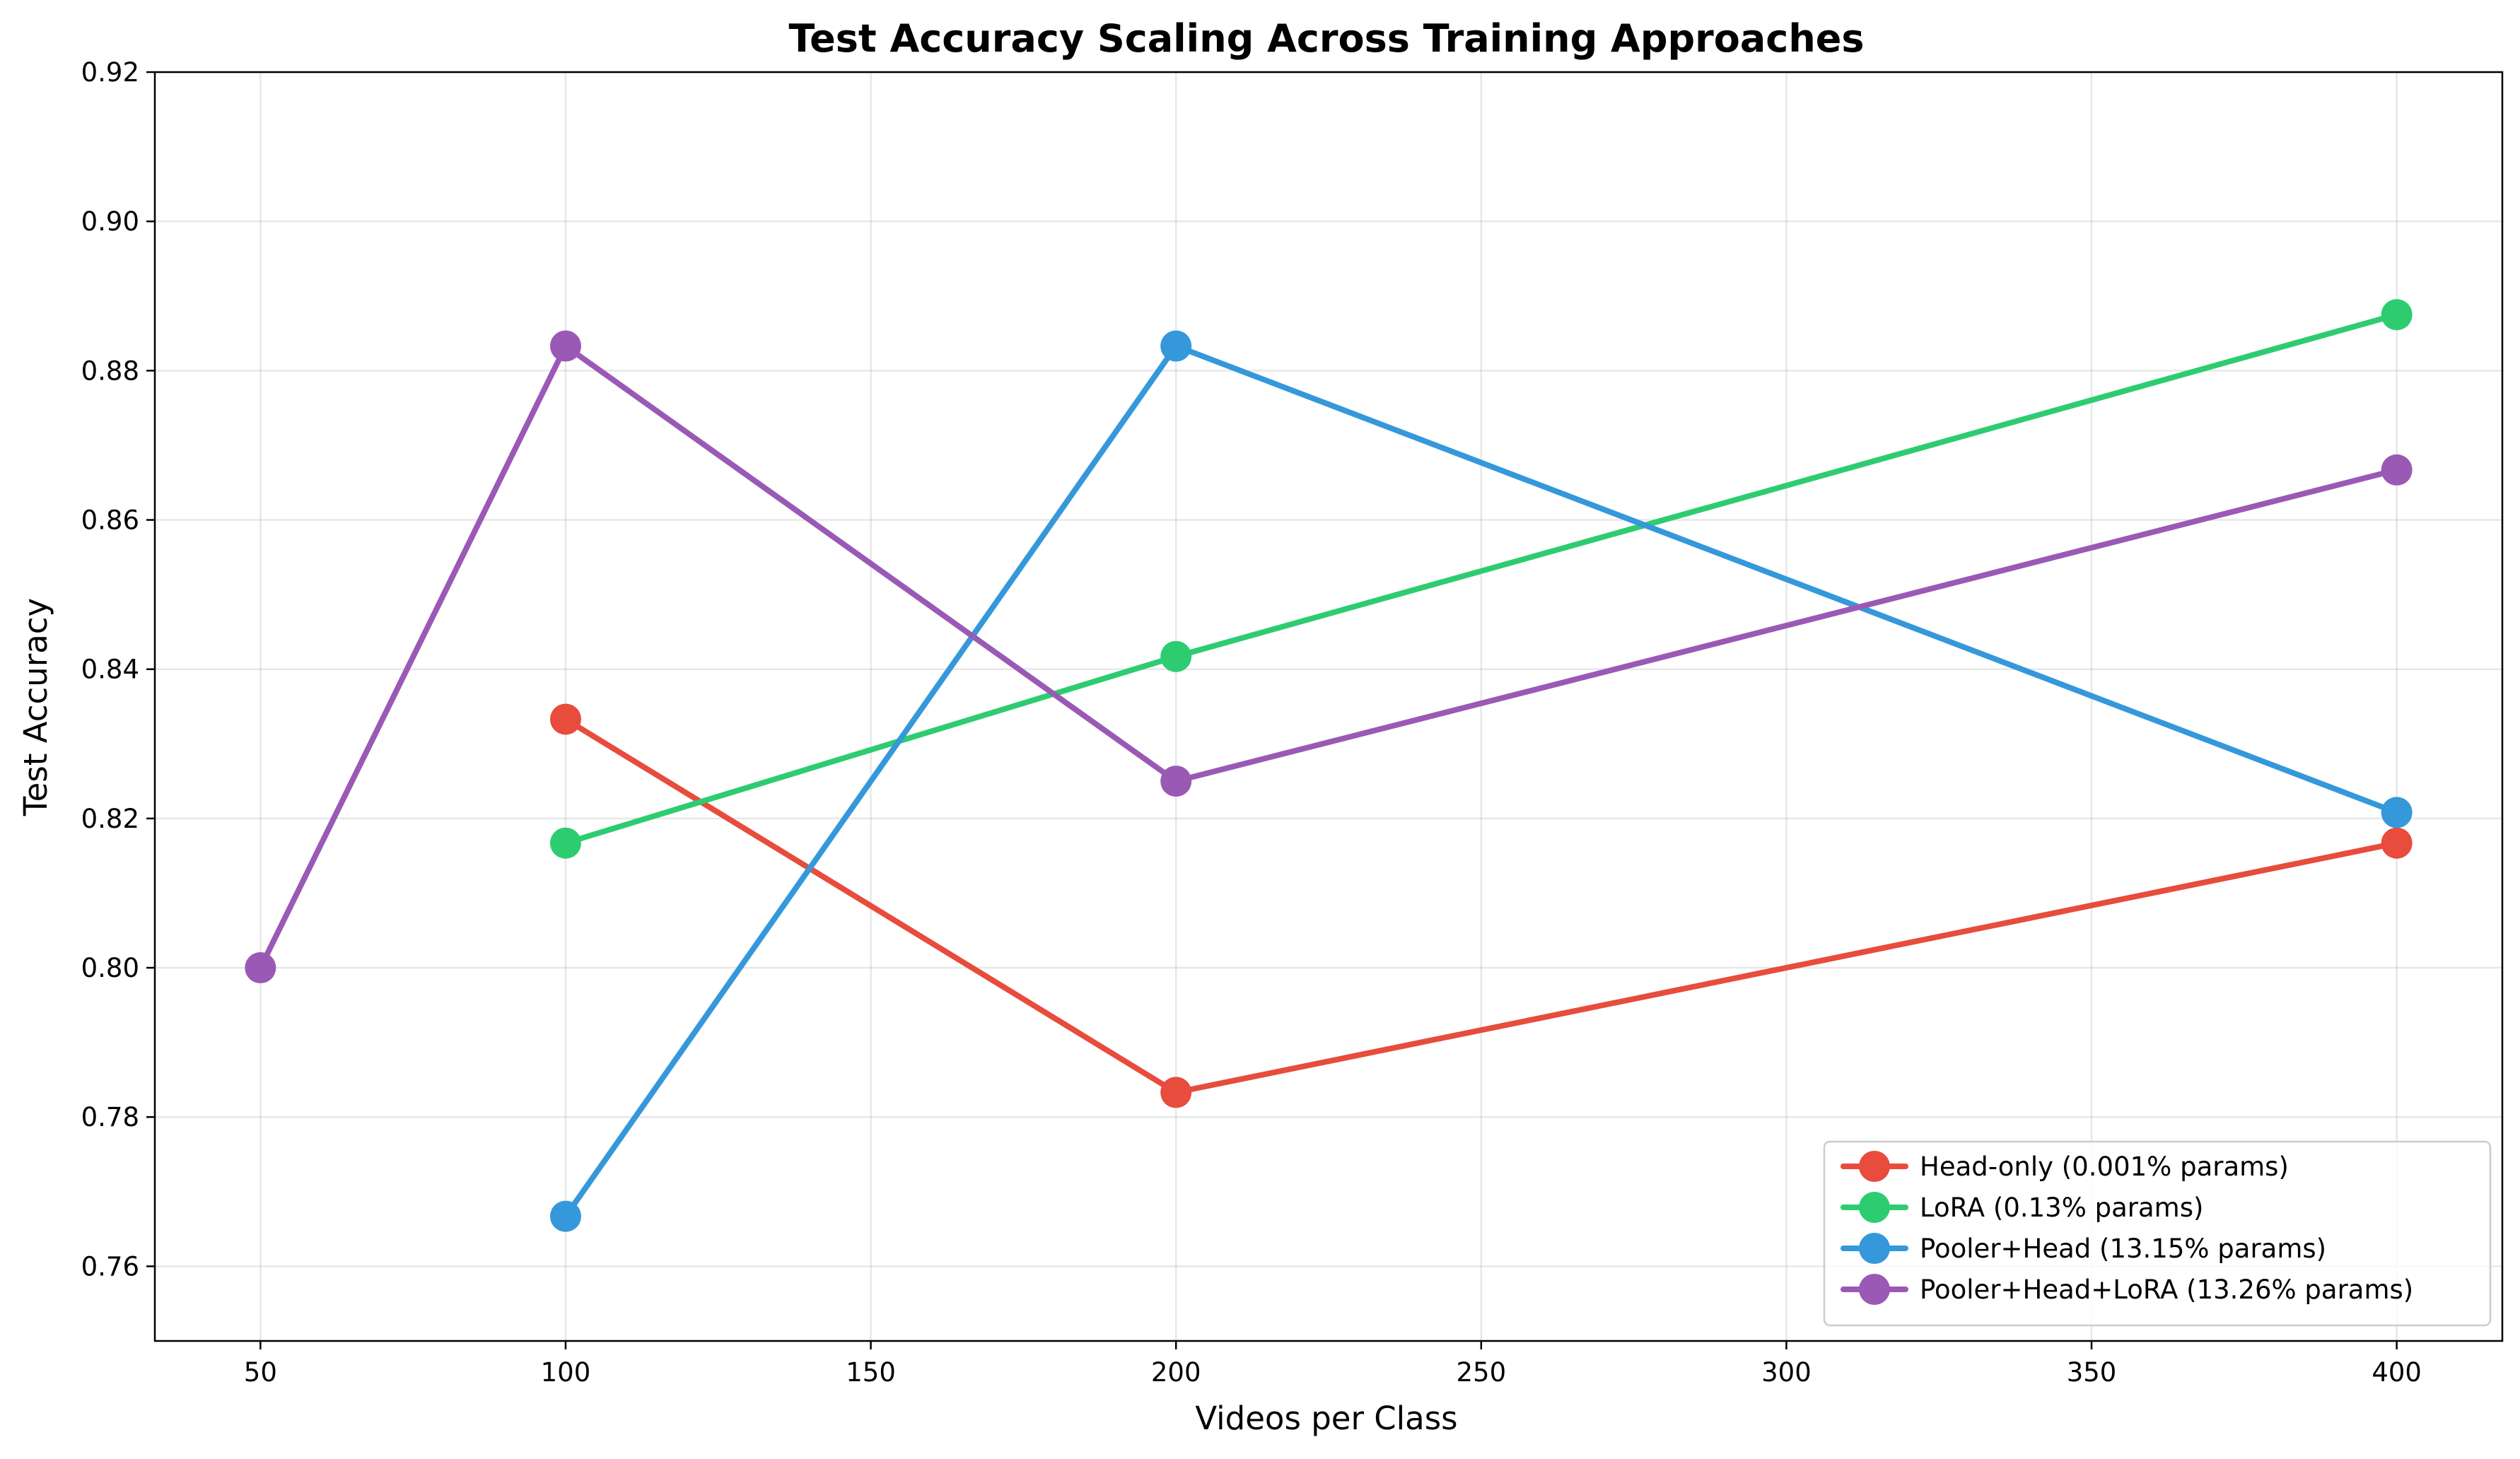  I want to click on y-tick-label: 0.92, so click(110, 72).